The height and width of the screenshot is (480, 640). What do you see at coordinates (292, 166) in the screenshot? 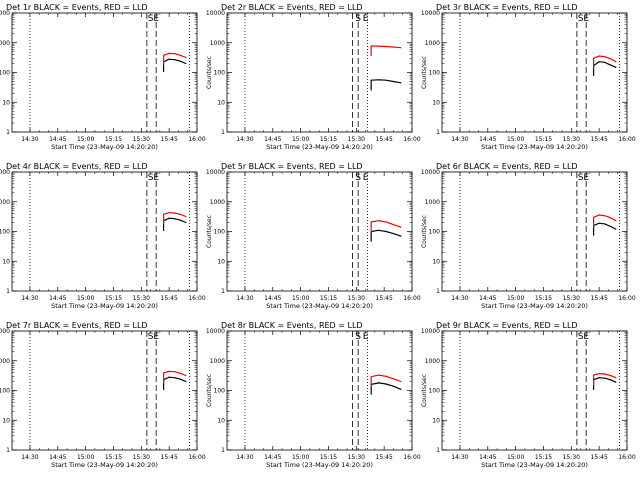
I see `panel-title: Det 5r BLACK = Events, RED = LLD` at bounding box center [292, 166].